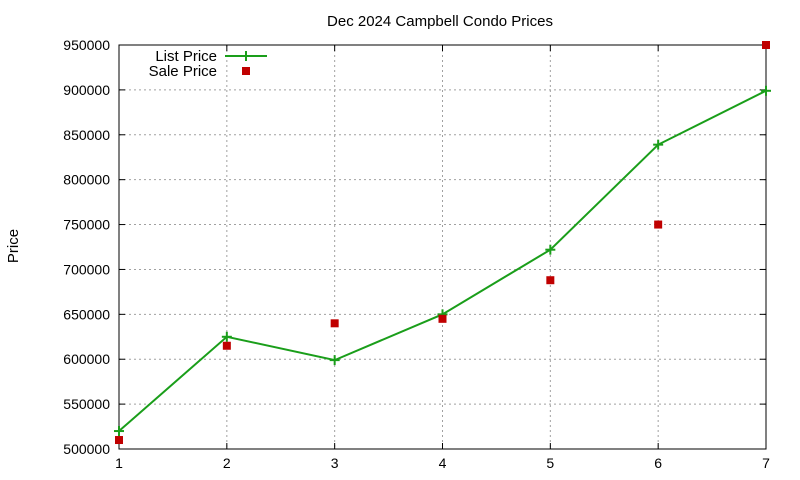  I want to click on y-tick-label: 700000, so click(86, 269).